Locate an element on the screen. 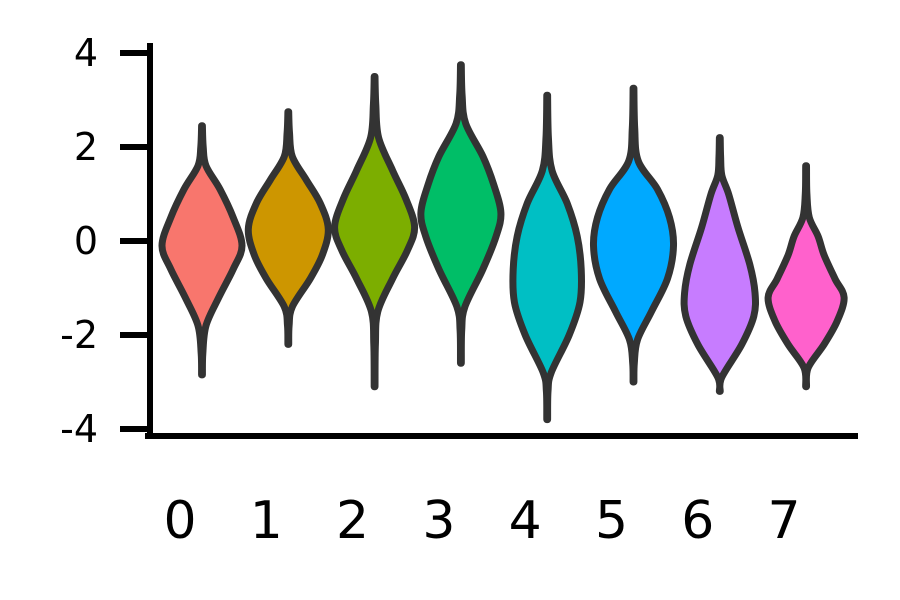 The image size is (900, 600). x-tick-label: 4 is located at coordinates (525, 521).